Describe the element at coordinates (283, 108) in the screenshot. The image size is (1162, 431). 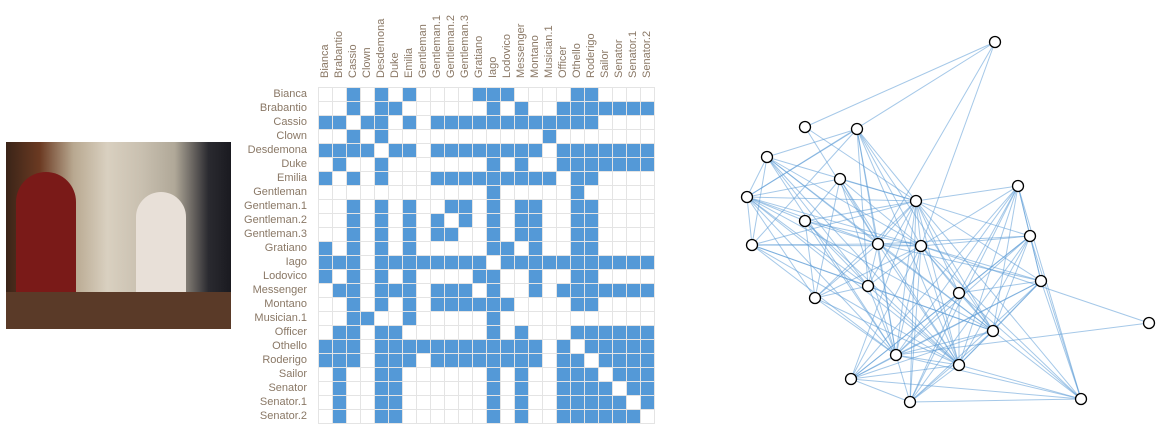
I see `row-label: Brabantio` at that location.